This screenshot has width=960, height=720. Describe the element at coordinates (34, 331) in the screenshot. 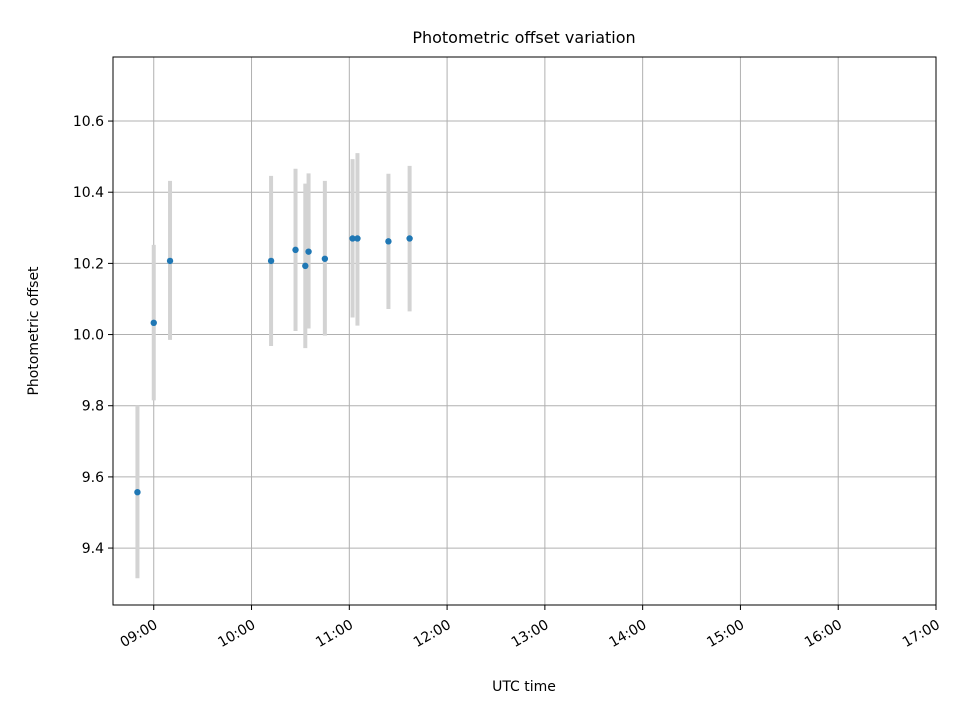

I see `y-axis-label: Photometric offset` at that location.